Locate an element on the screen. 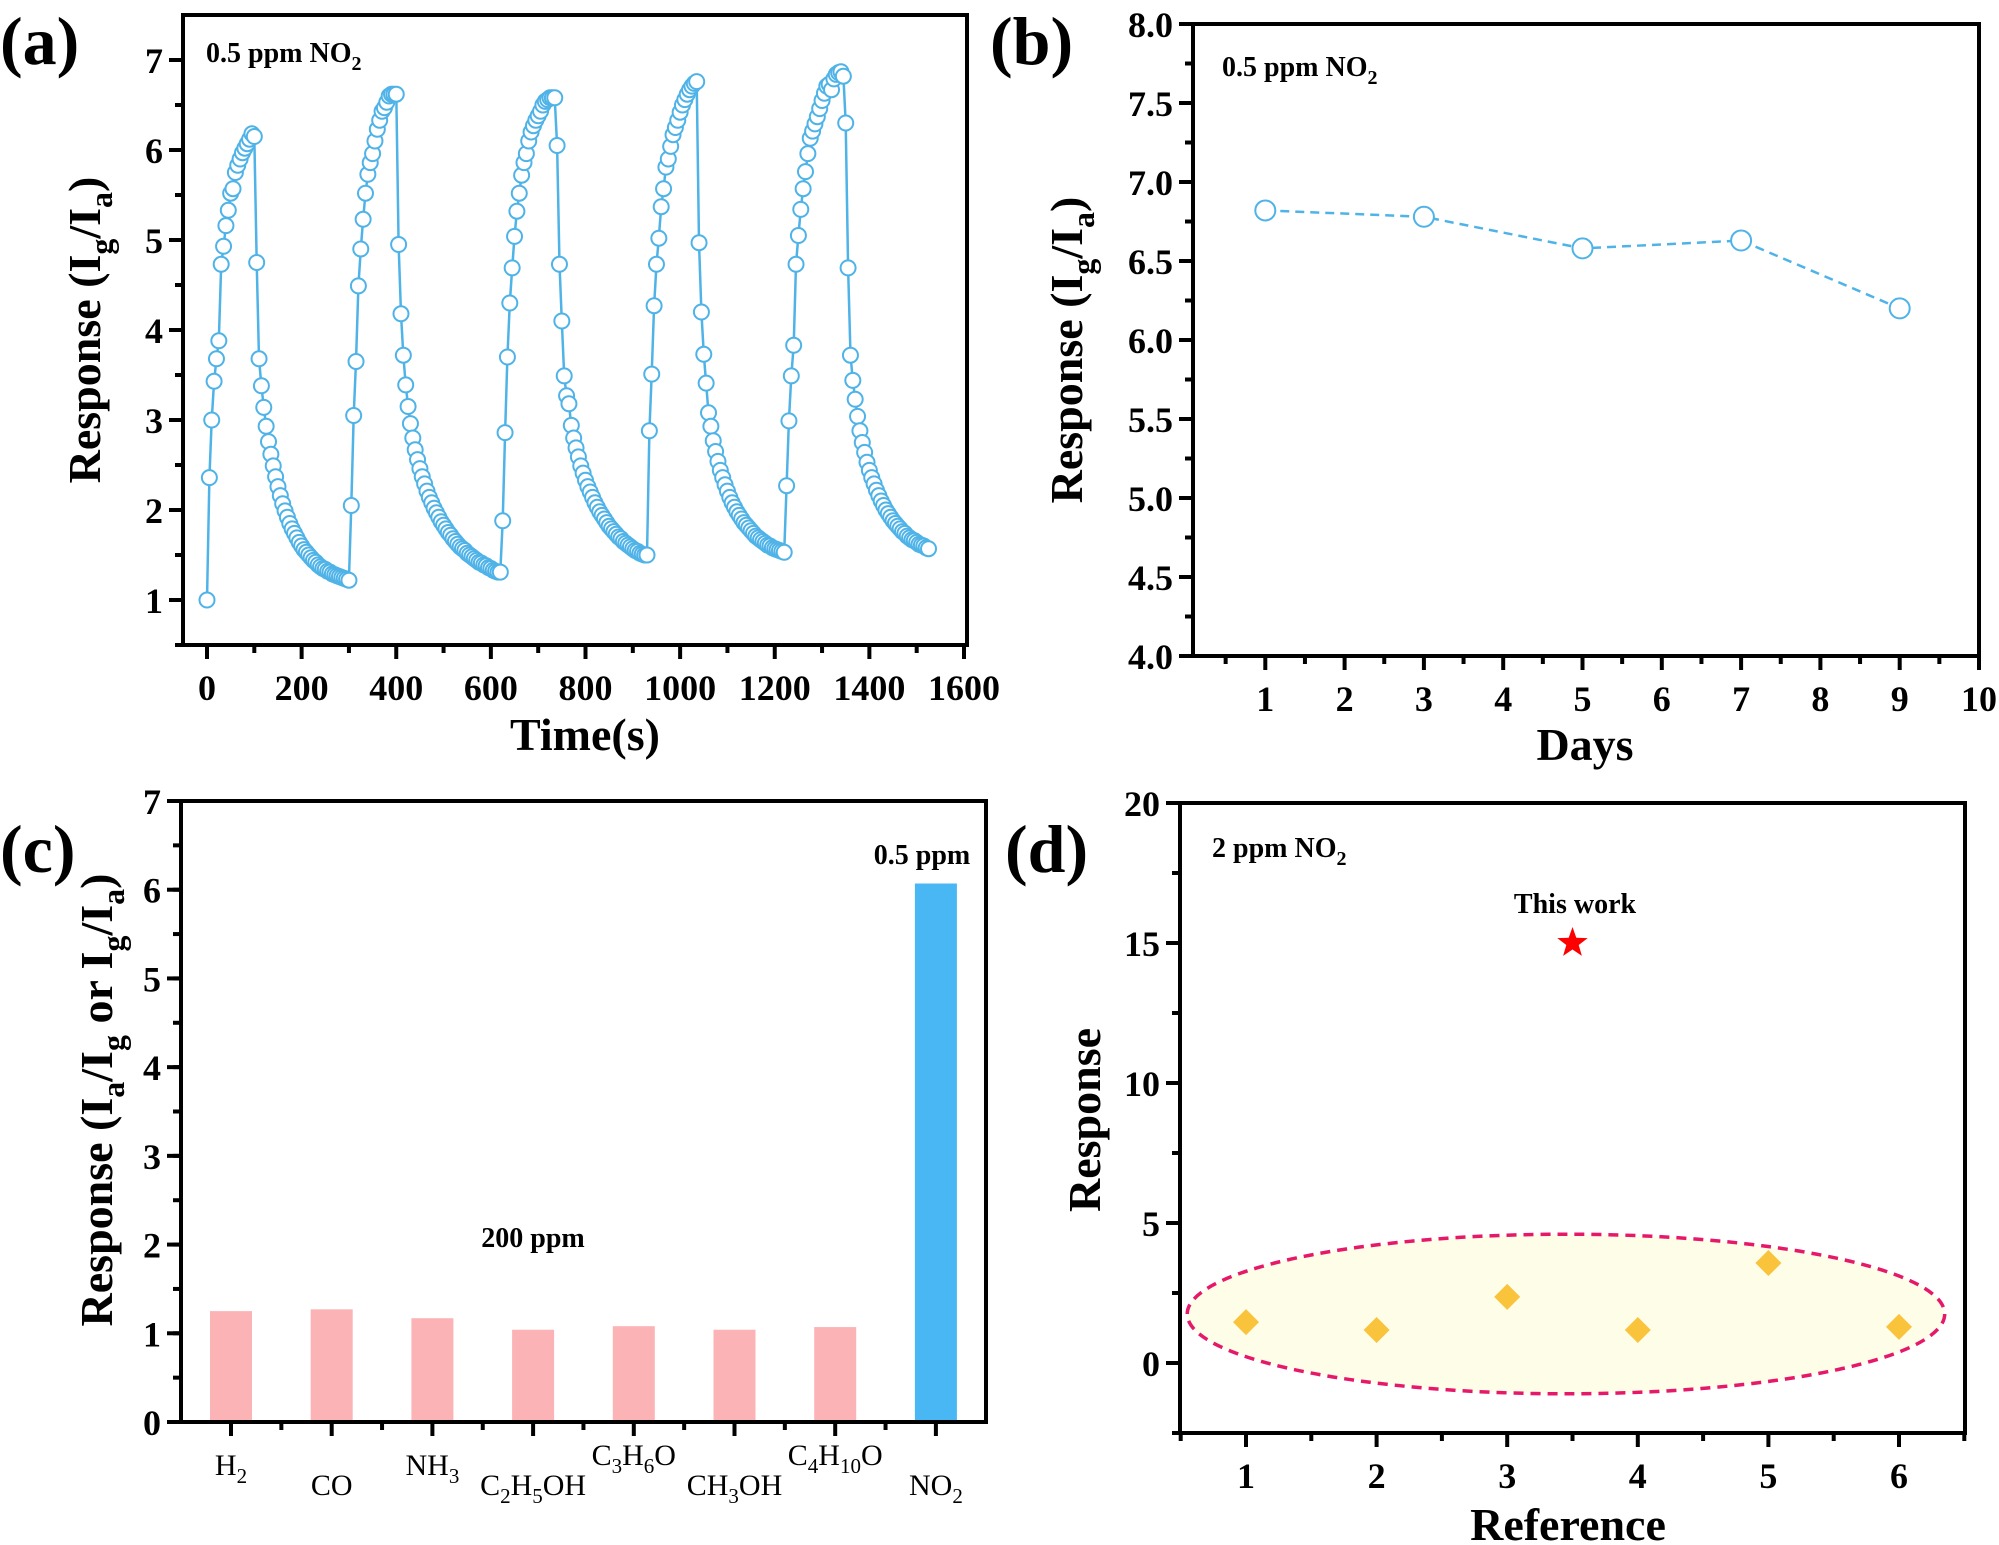  panel-c-annotation-200ppm: 200 ppm is located at coordinates (532, 1238).